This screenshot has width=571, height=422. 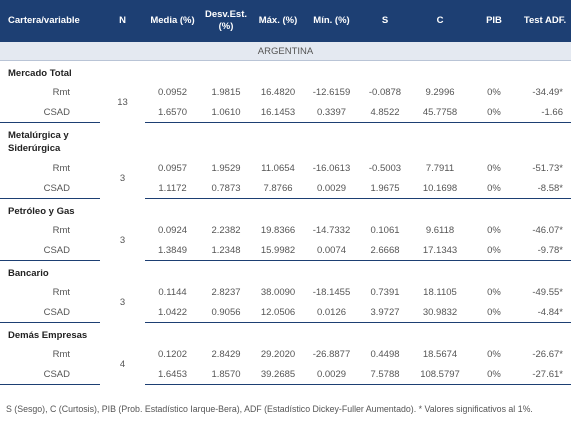 I want to click on data-cell: 4.8522, so click(x=385, y=112).